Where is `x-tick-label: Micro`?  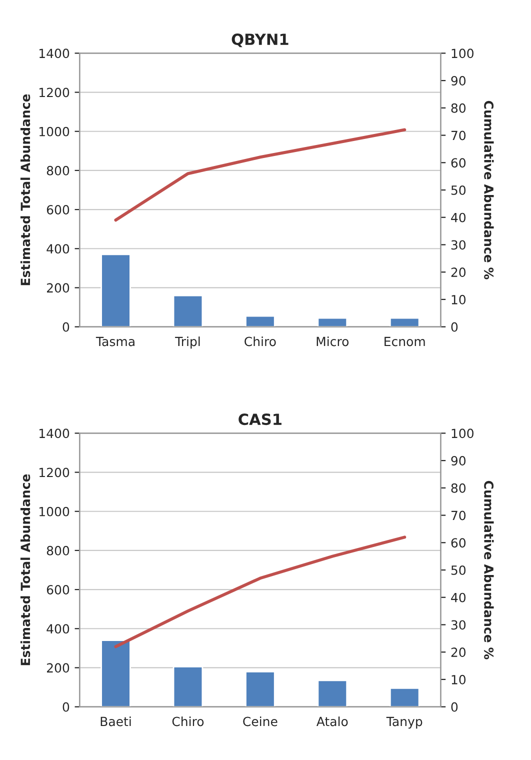
x-tick-label: Micro is located at coordinates (332, 341).